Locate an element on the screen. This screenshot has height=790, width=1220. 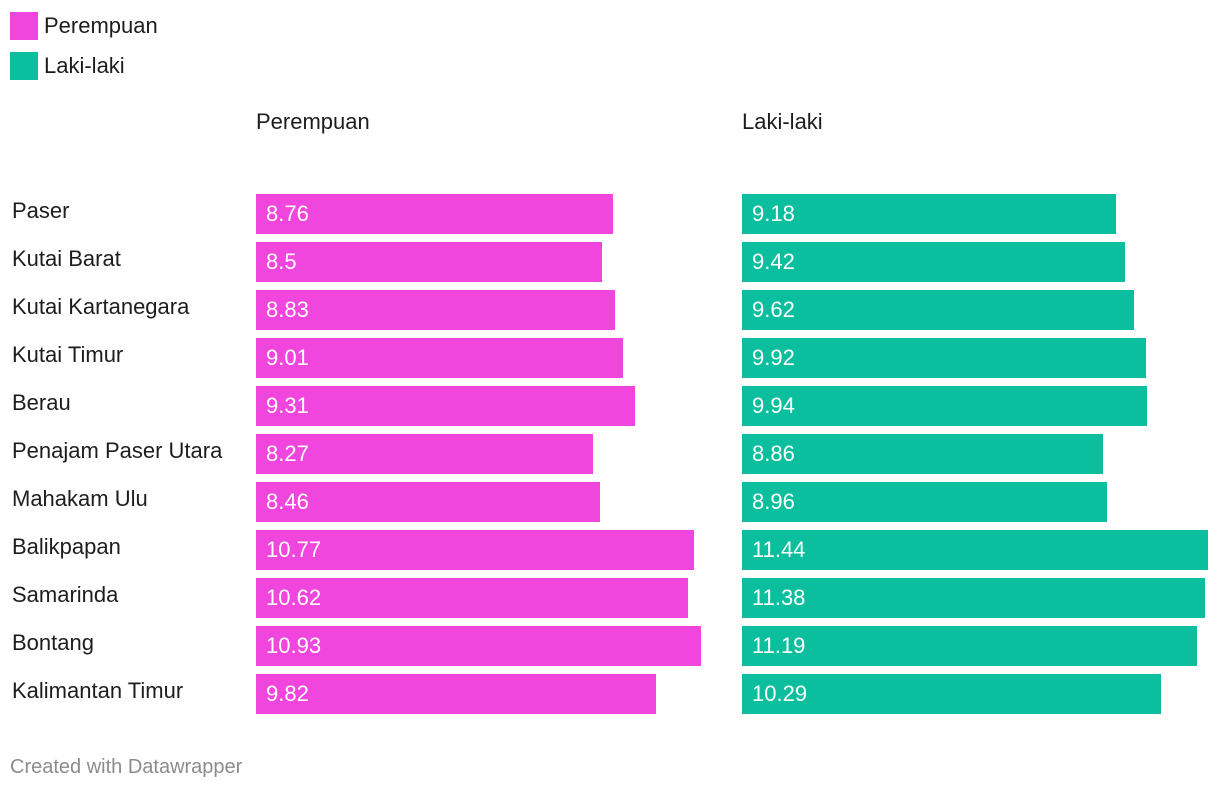
bar-value-label-perempuan: 10.62 is located at coordinates (294, 597).